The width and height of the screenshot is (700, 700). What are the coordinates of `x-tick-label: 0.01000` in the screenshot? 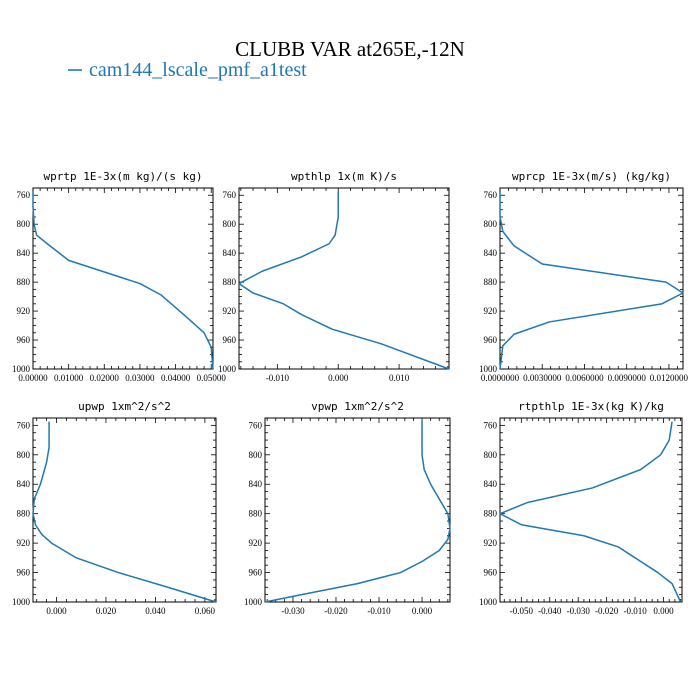 It's located at (69, 378).